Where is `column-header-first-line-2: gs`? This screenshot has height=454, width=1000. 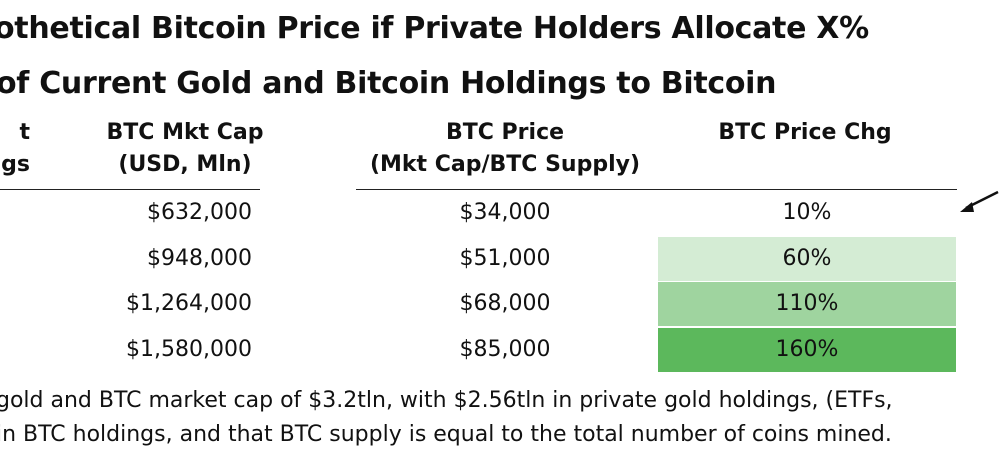 column-header-first-line-2: gs is located at coordinates (15, 164).